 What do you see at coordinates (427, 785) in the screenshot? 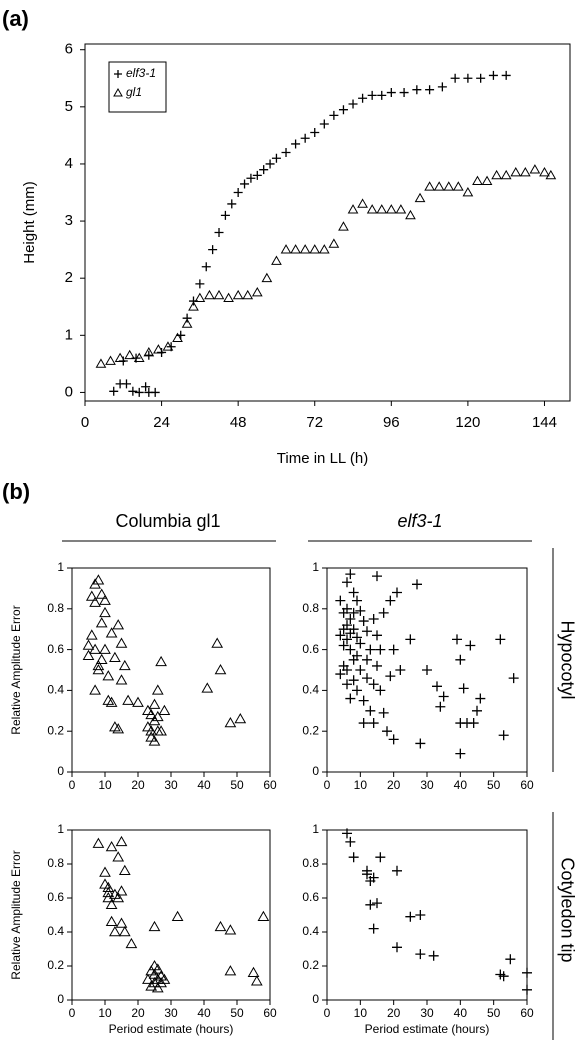
I see `x-tick-label: 30` at bounding box center [427, 785].